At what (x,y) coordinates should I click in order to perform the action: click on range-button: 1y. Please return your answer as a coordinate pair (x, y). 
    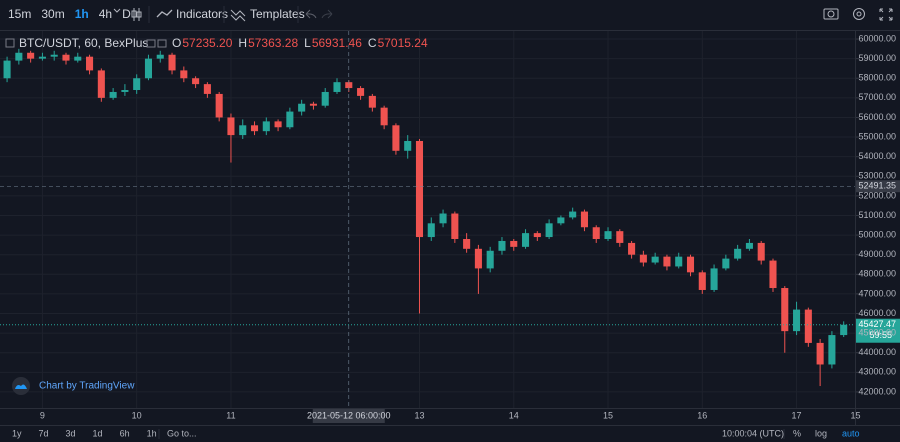
    Looking at the image, I should click on (17, 433).